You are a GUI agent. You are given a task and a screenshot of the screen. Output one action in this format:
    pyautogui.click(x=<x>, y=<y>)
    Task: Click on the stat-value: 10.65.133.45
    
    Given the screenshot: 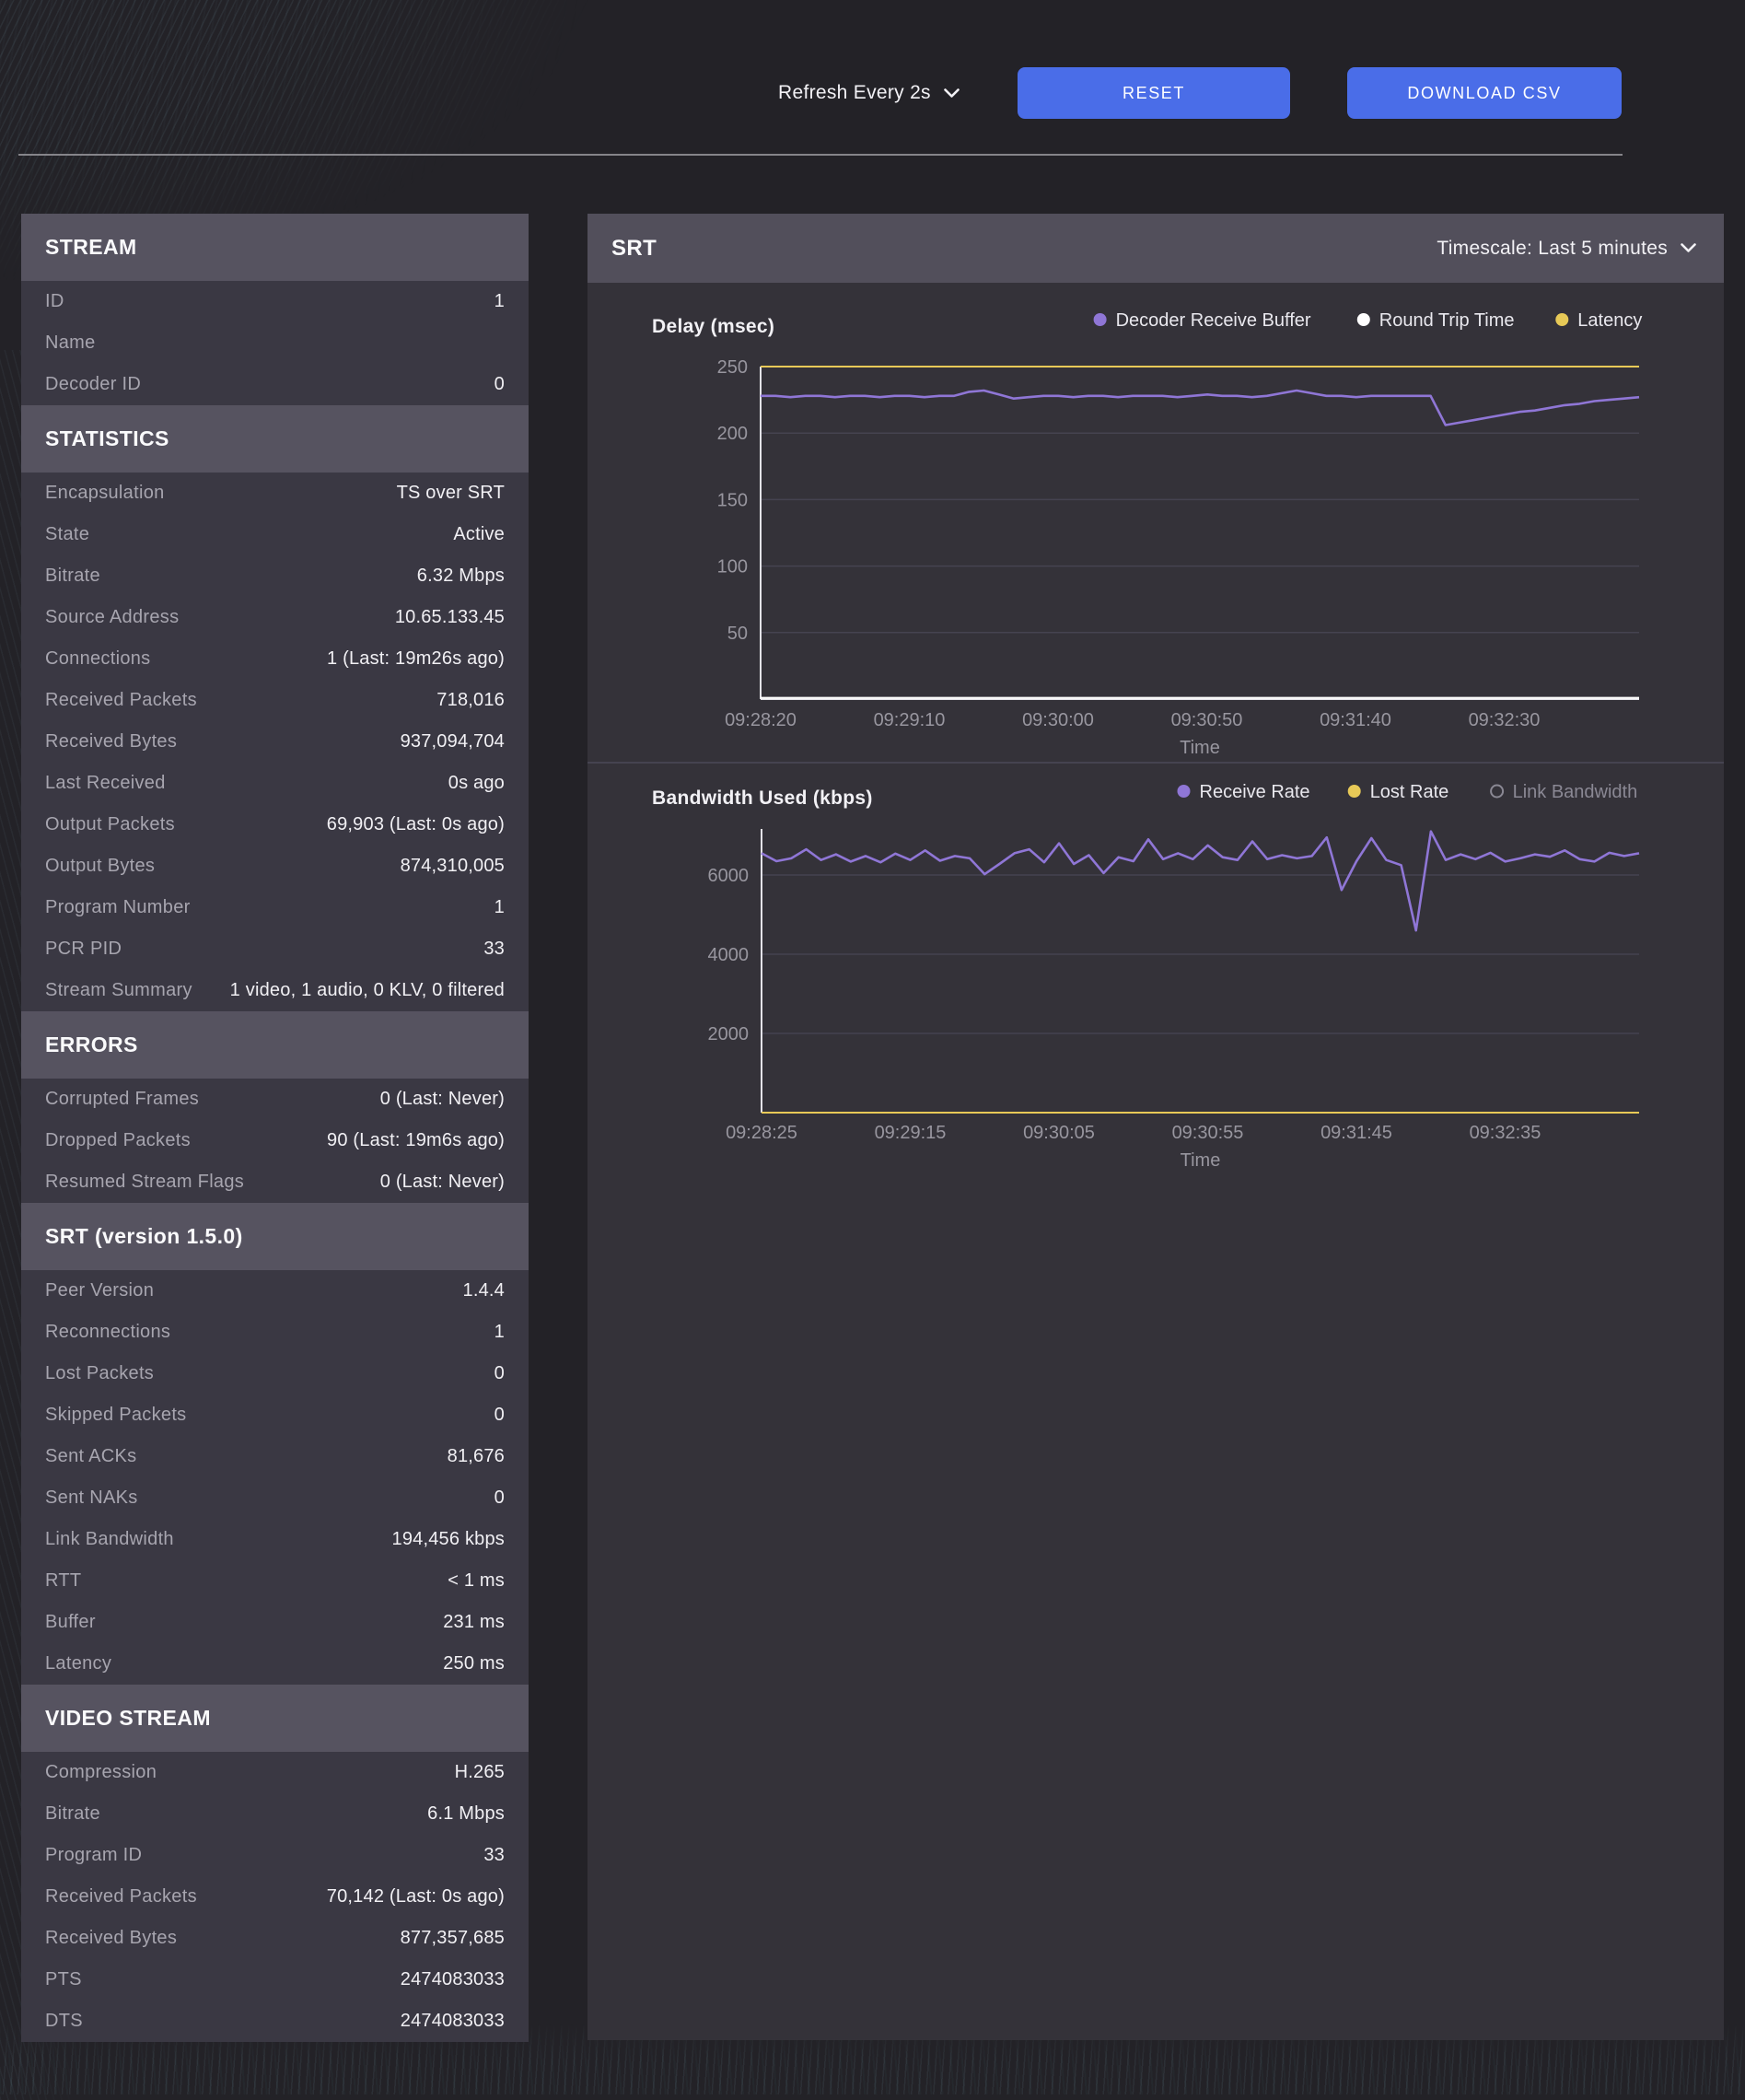 What is the action you would take?
    pyautogui.click(x=450, y=617)
    